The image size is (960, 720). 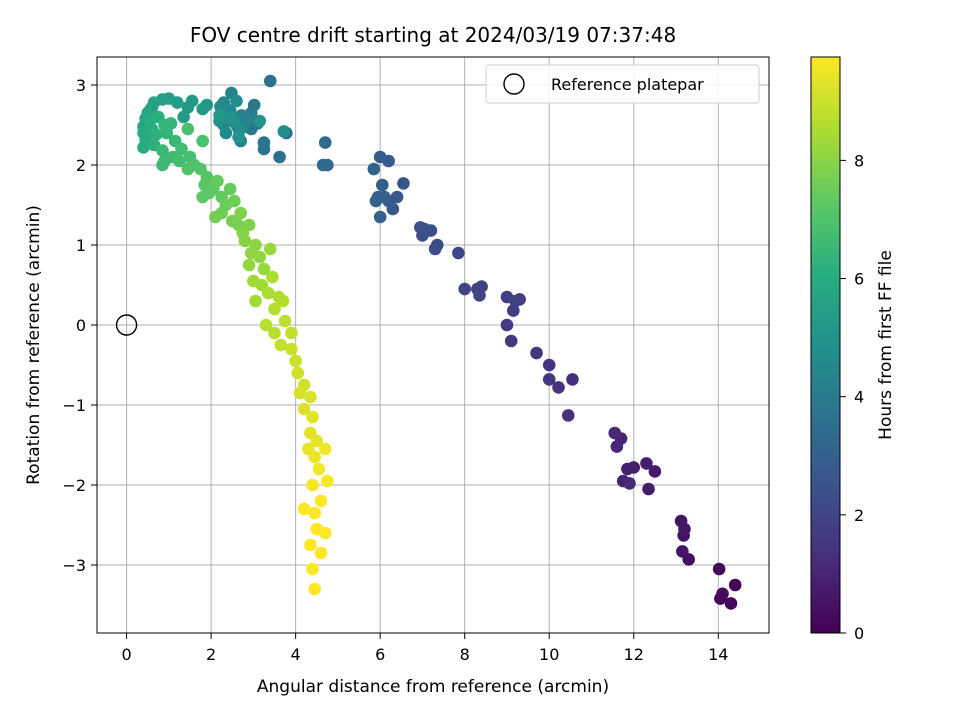 I want to click on y-tick-label: 3, so click(x=81, y=85).